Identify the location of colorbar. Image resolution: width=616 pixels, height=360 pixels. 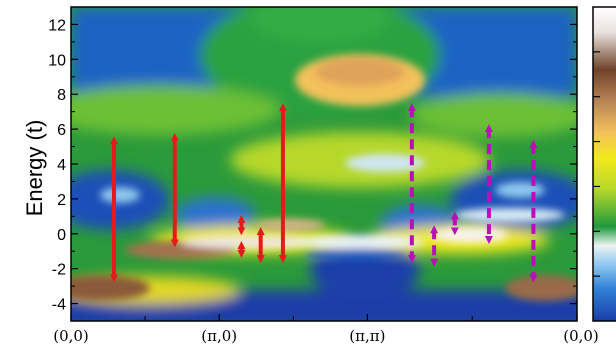
(604, 164).